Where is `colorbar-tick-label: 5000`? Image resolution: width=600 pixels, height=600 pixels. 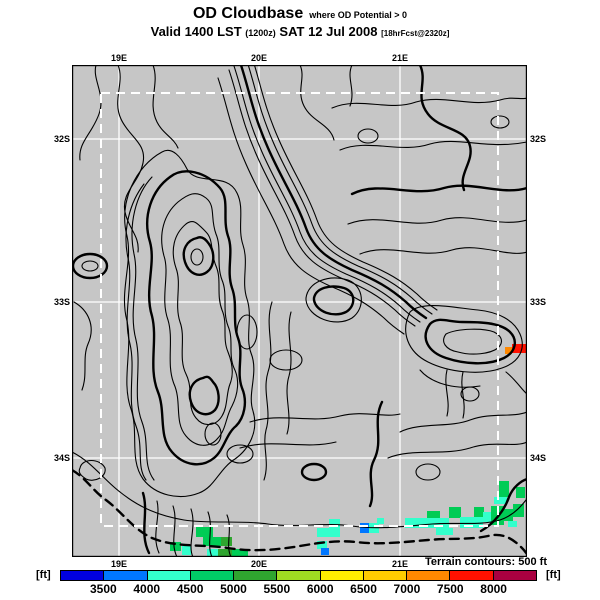
colorbar-tick-label: 5000 is located at coordinates (233, 589).